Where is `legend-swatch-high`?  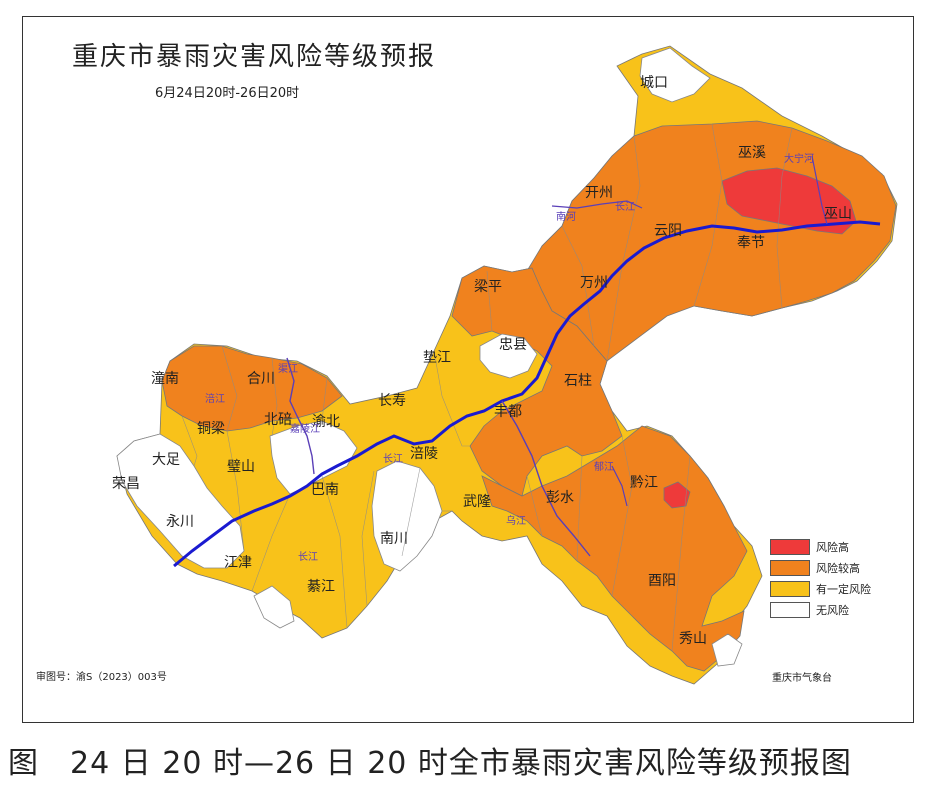
legend-swatch-high is located at coordinates (790, 546).